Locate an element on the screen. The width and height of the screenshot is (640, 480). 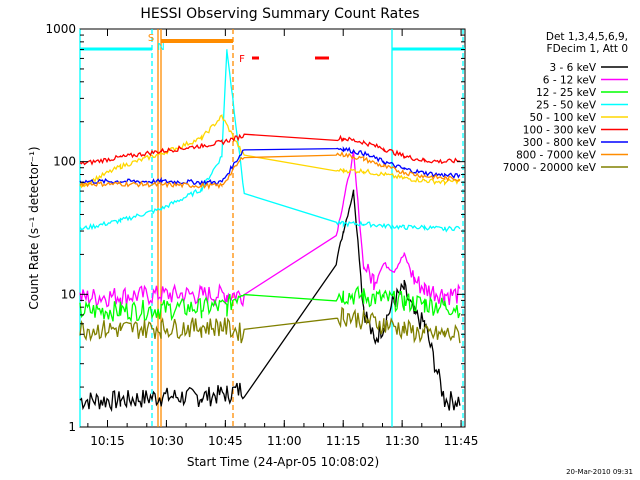
x-axis-label: Start Time (24-Apr-05 10:08:02) is located at coordinates (283, 462).